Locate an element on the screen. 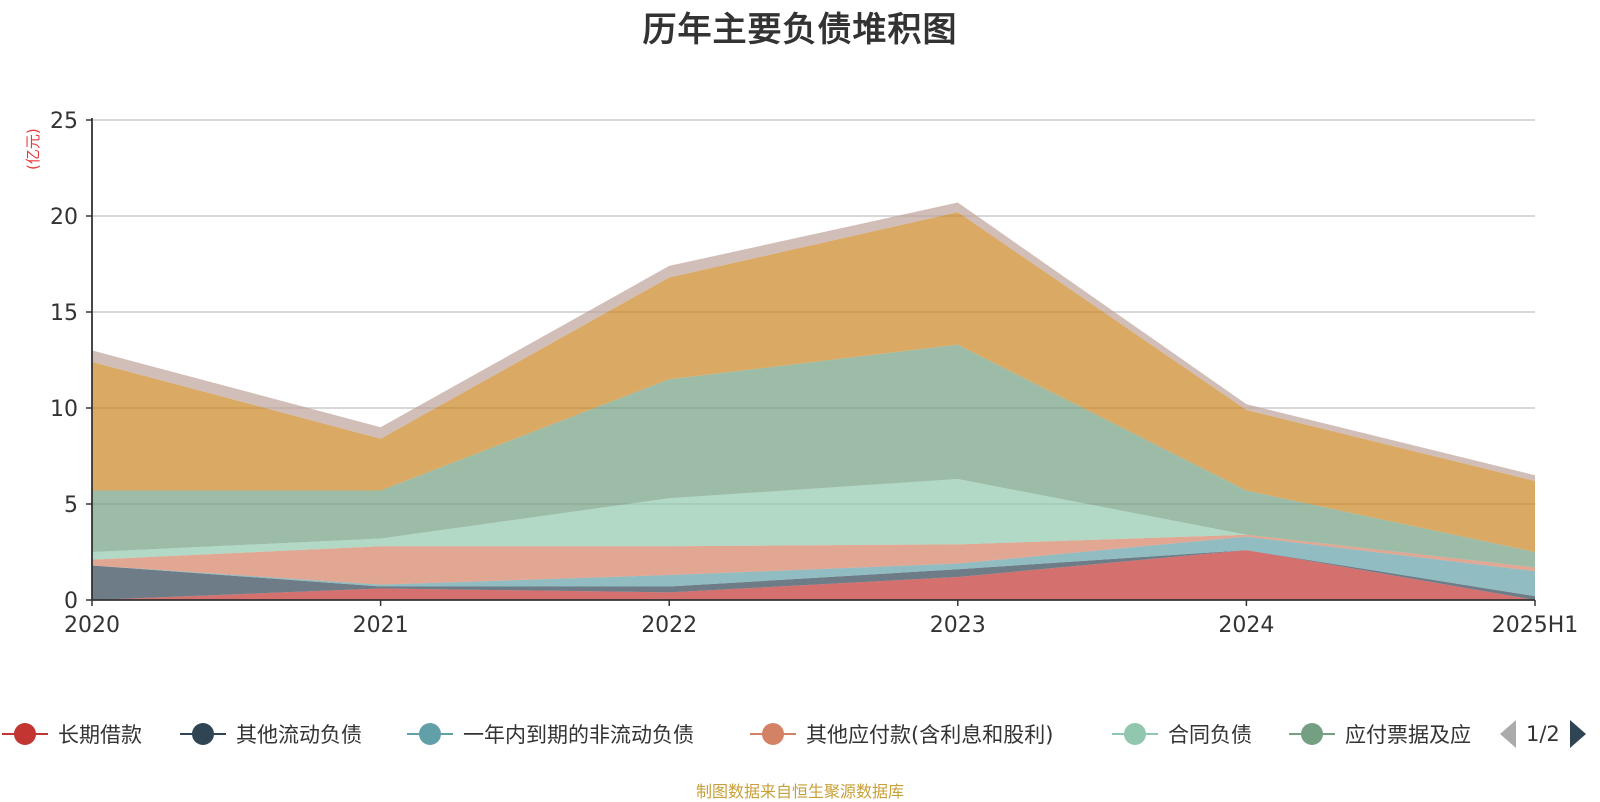  y-tick-label: 20 is located at coordinates (64, 217).